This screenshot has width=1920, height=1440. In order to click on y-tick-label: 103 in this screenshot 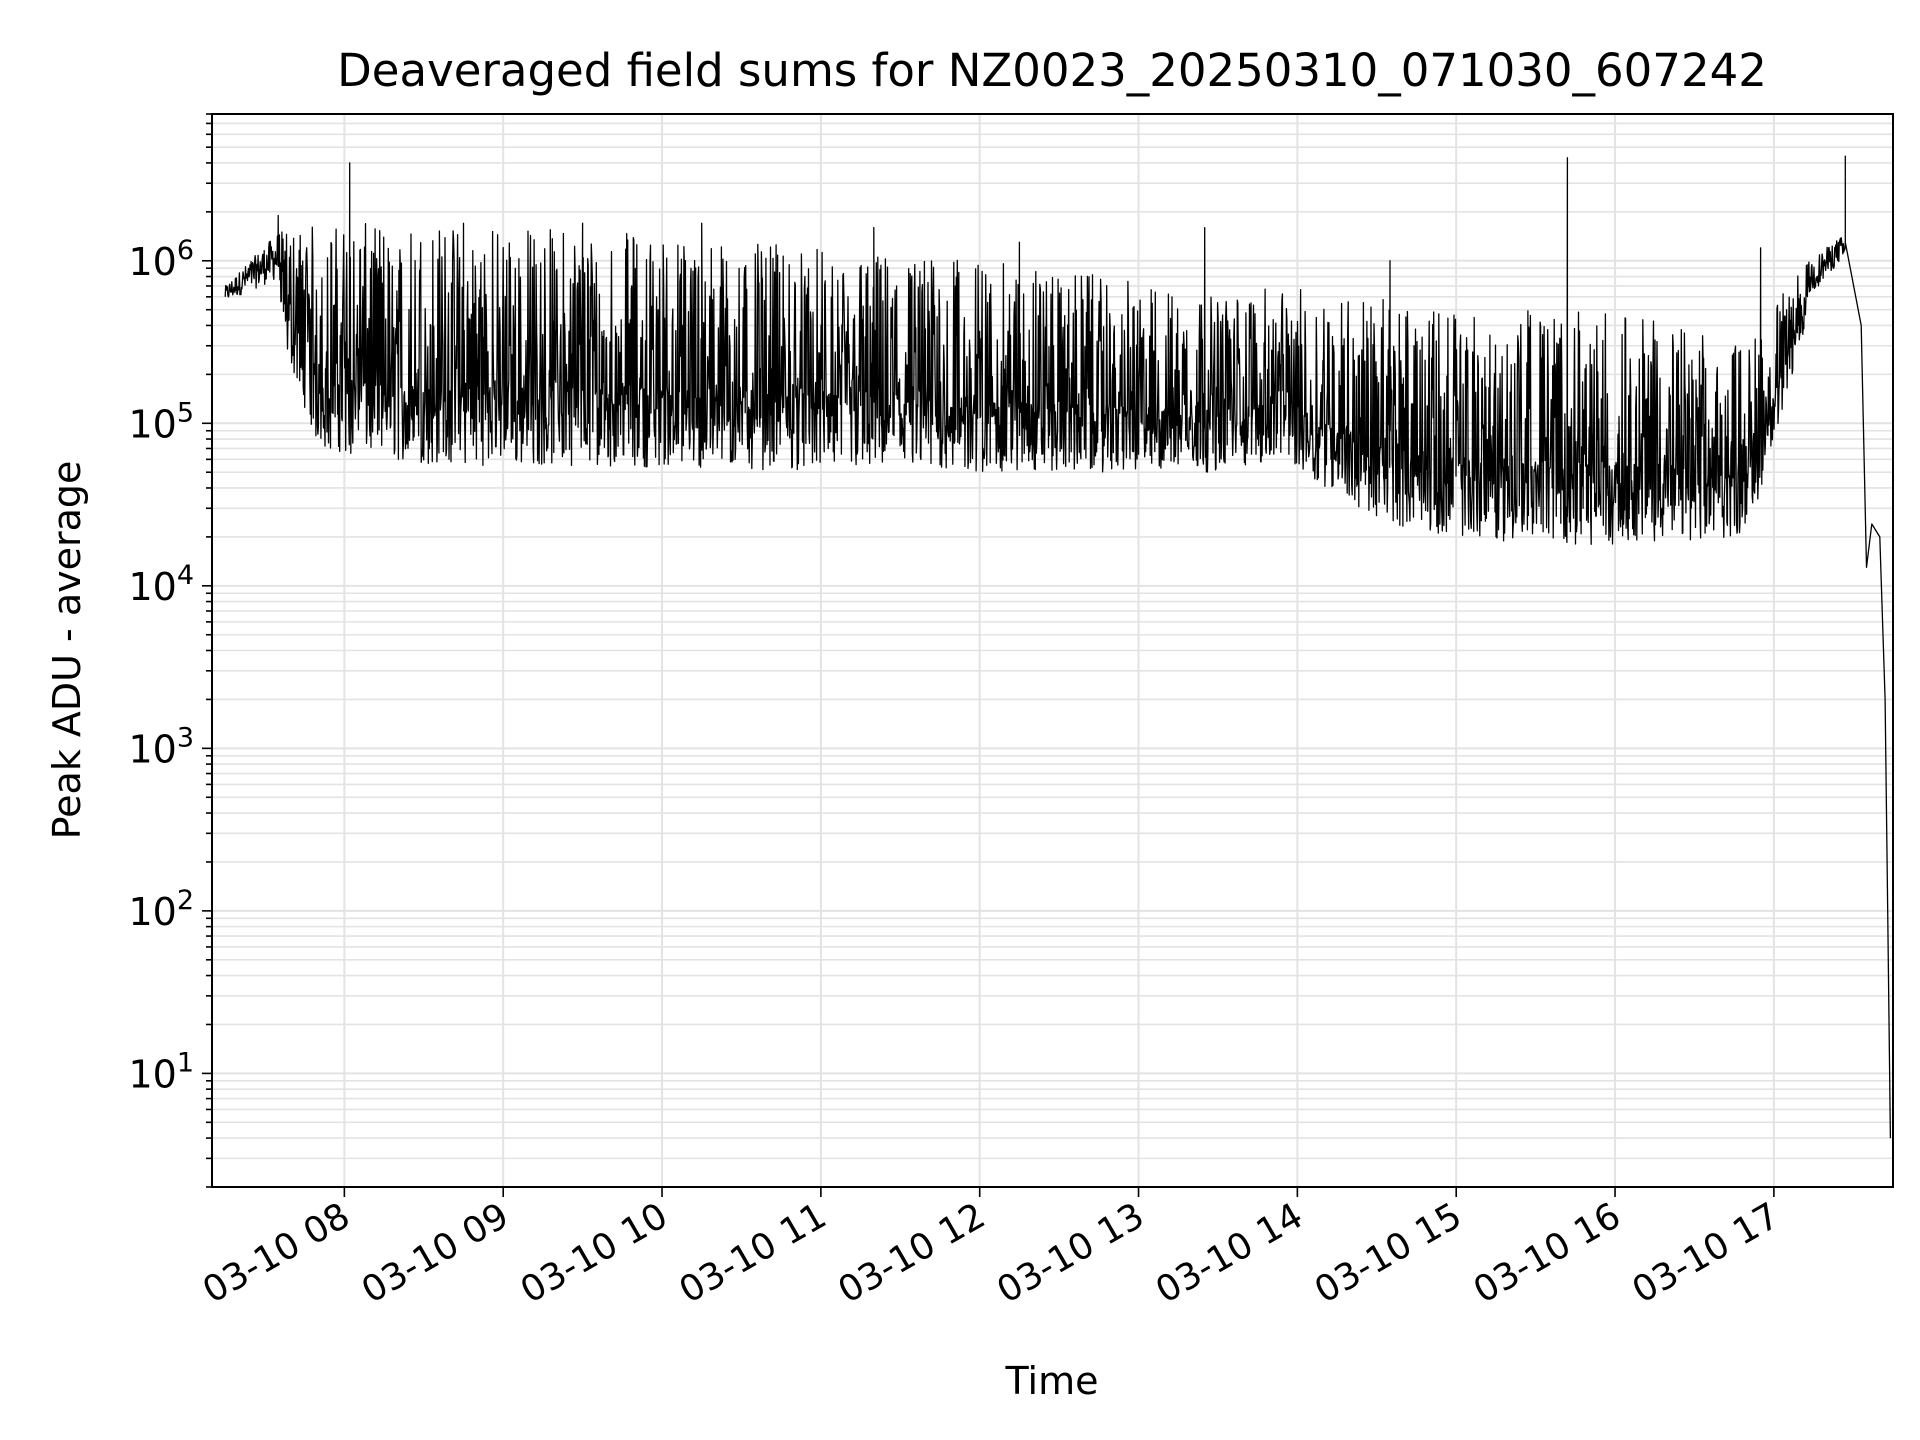, I will do `click(161, 746)`.